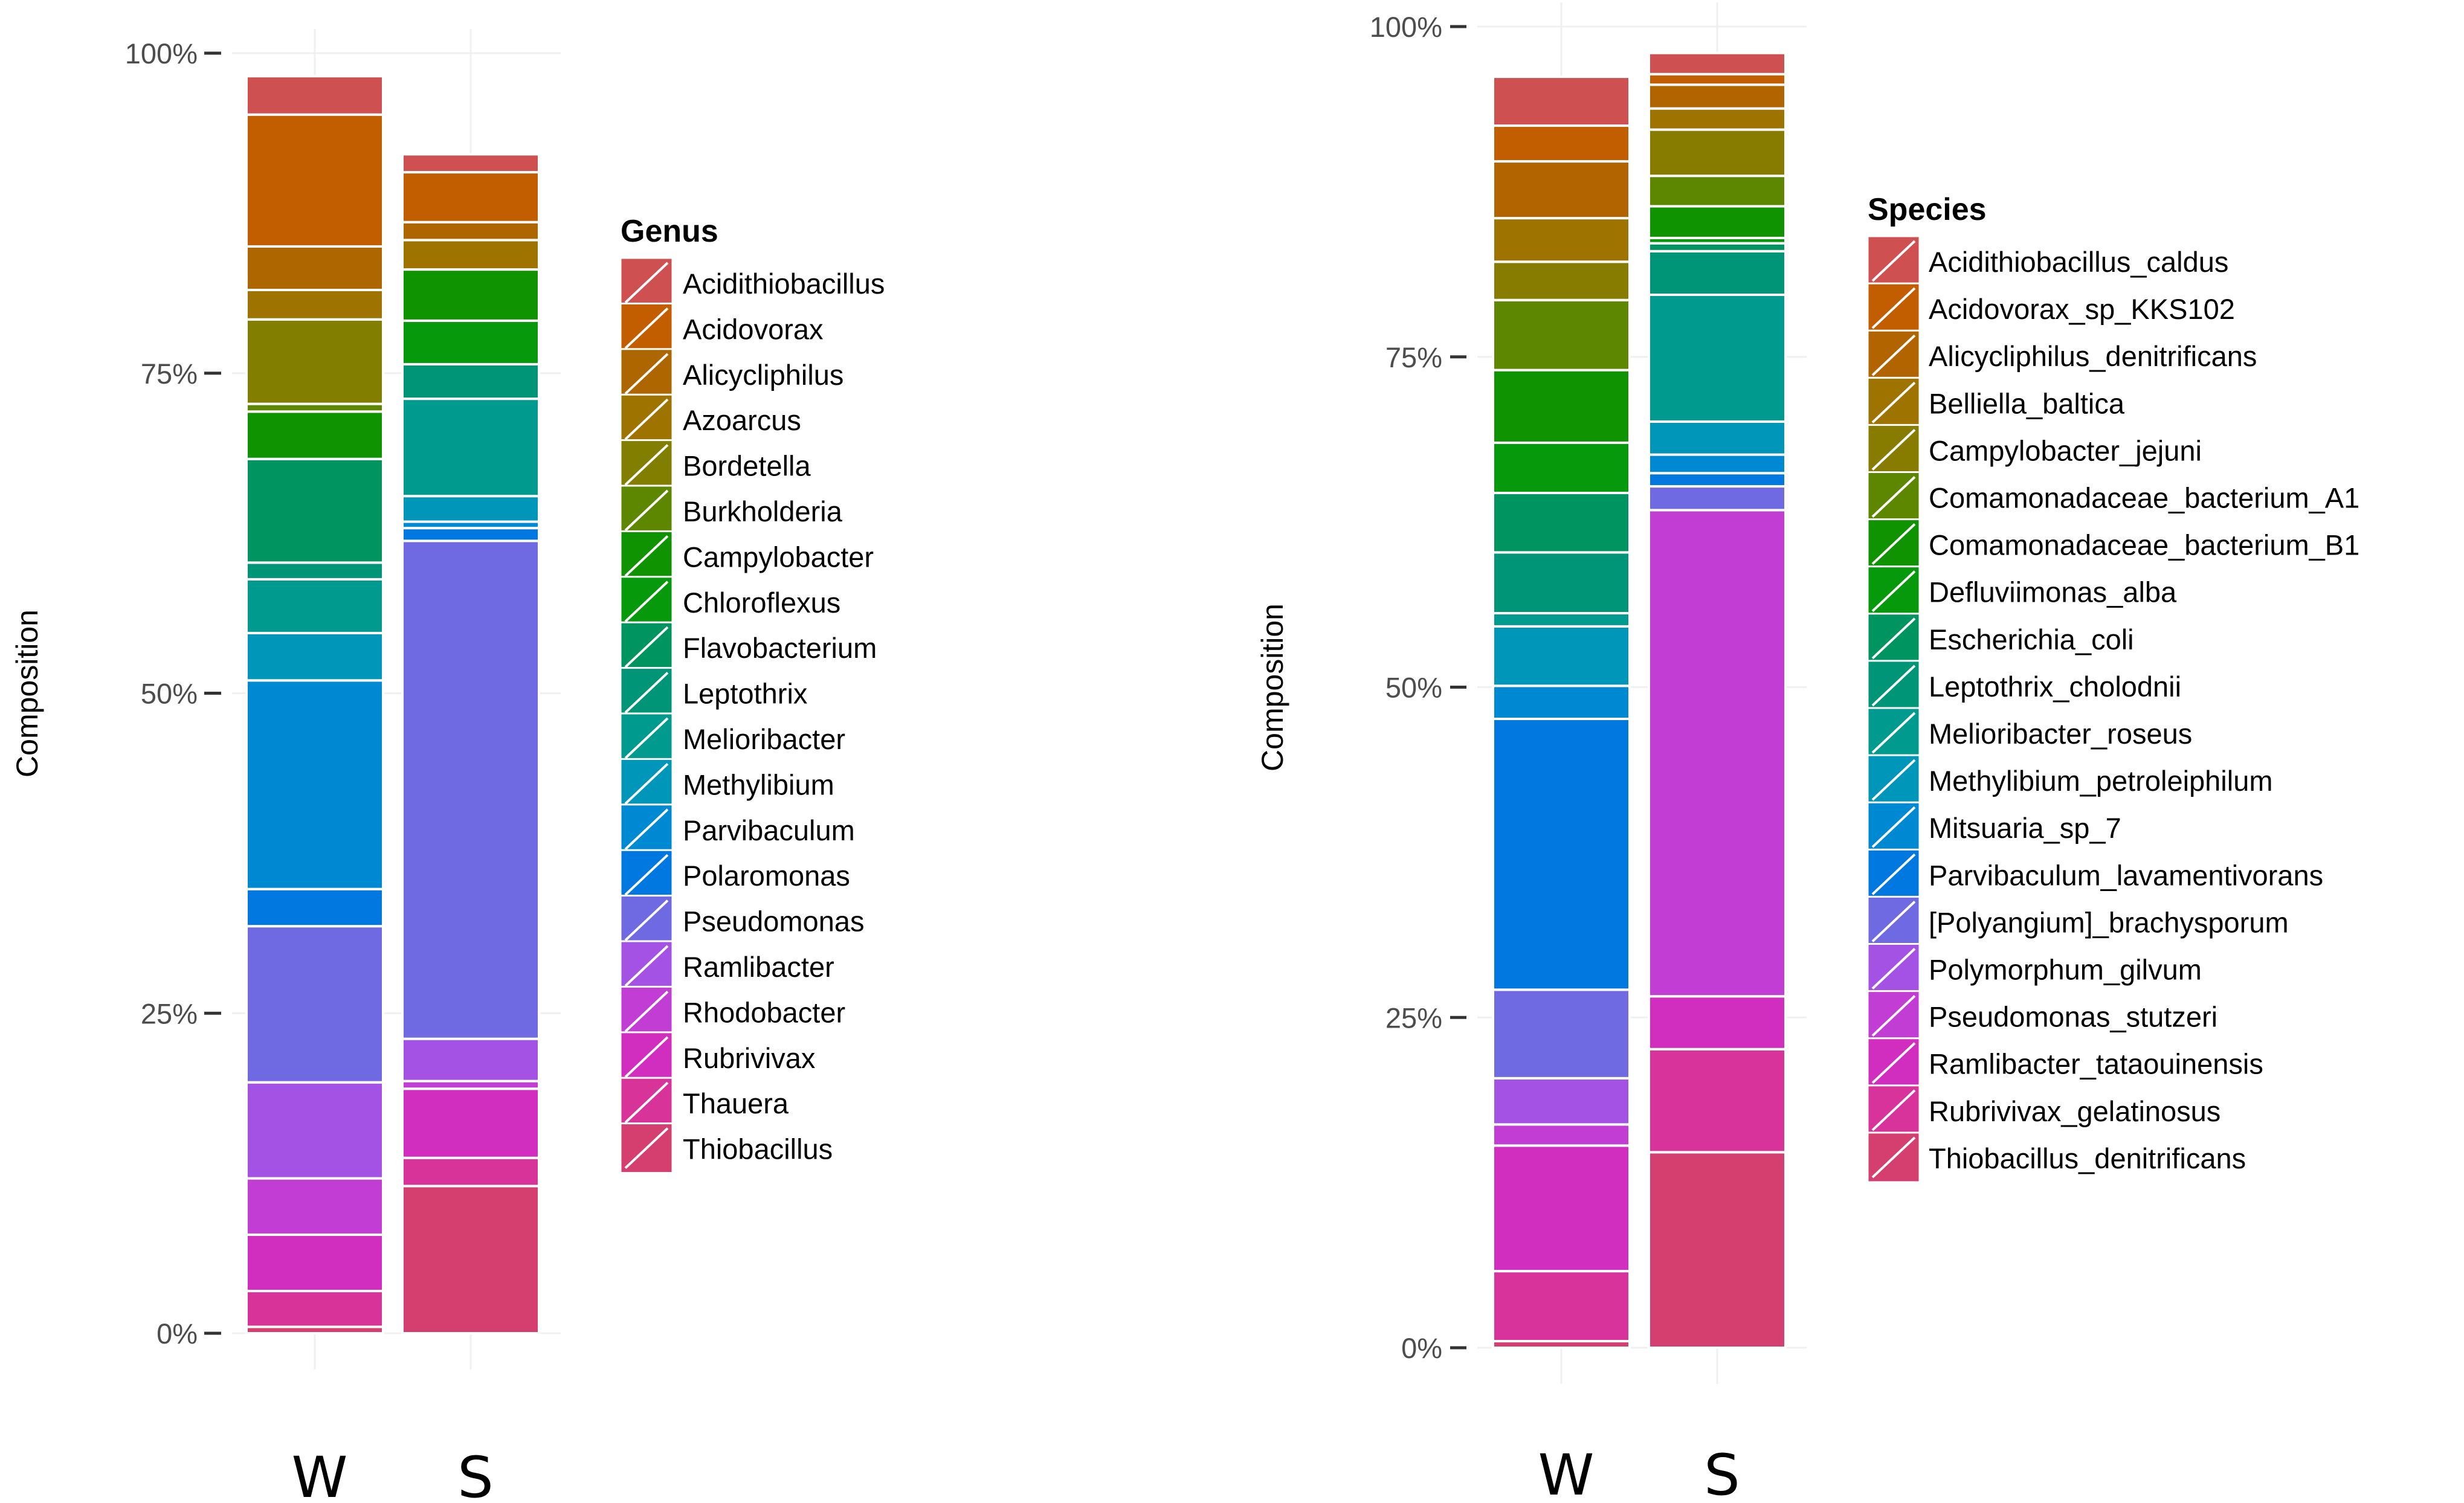  Describe the element at coordinates (758, 1149) in the screenshot. I see `legend-label: Thiobacillus` at that location.